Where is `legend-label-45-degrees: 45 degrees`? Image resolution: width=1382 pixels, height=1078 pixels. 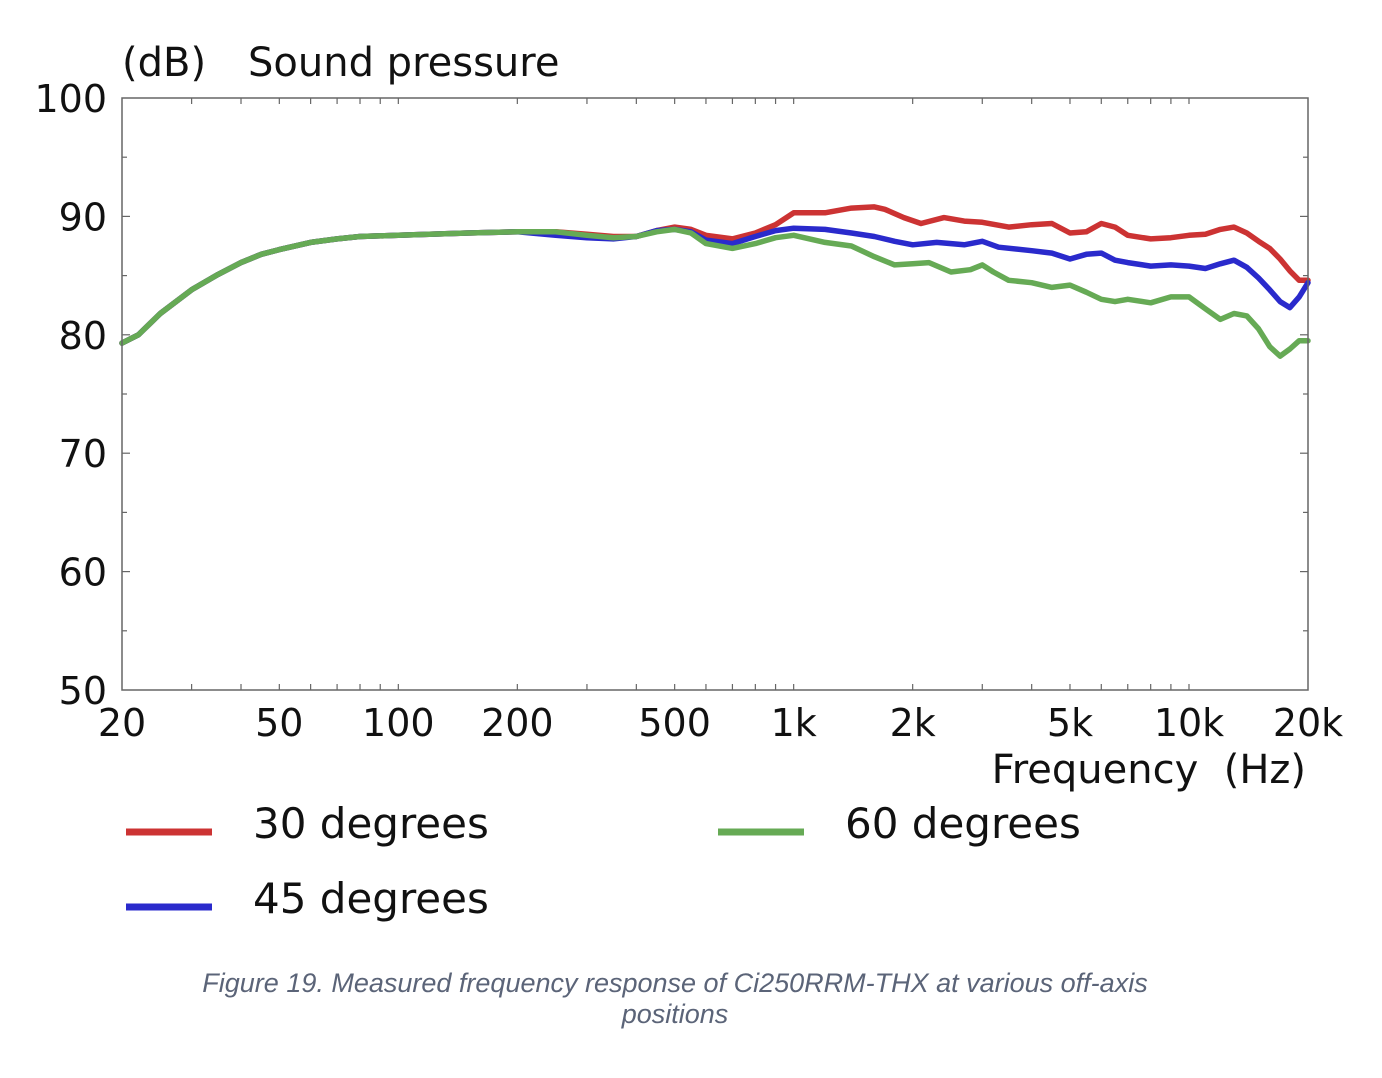 legend-label-45-degrees: 45 degrees is located at coordinates (371, 898).